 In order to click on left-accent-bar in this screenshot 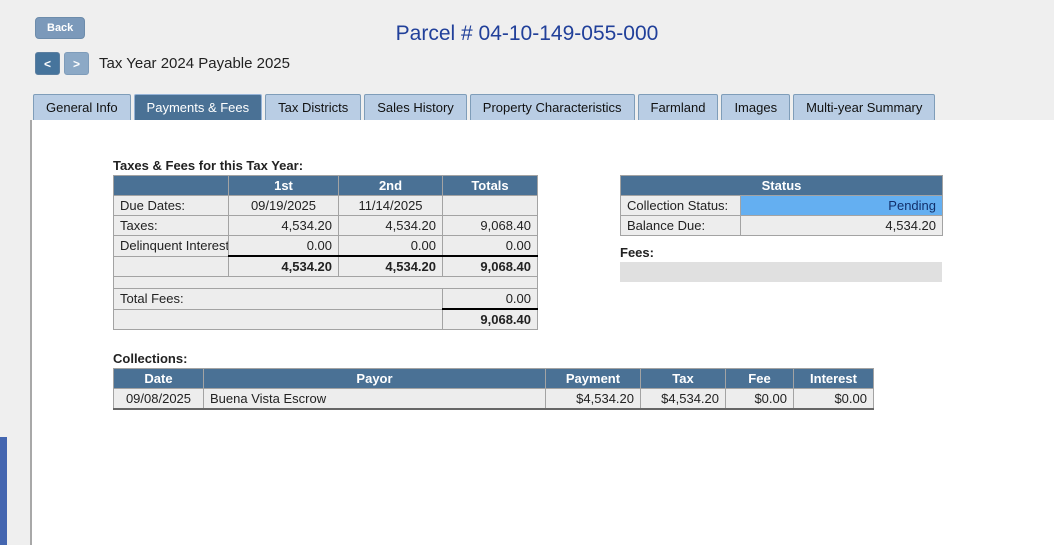, I will do `click(3, 491)`.